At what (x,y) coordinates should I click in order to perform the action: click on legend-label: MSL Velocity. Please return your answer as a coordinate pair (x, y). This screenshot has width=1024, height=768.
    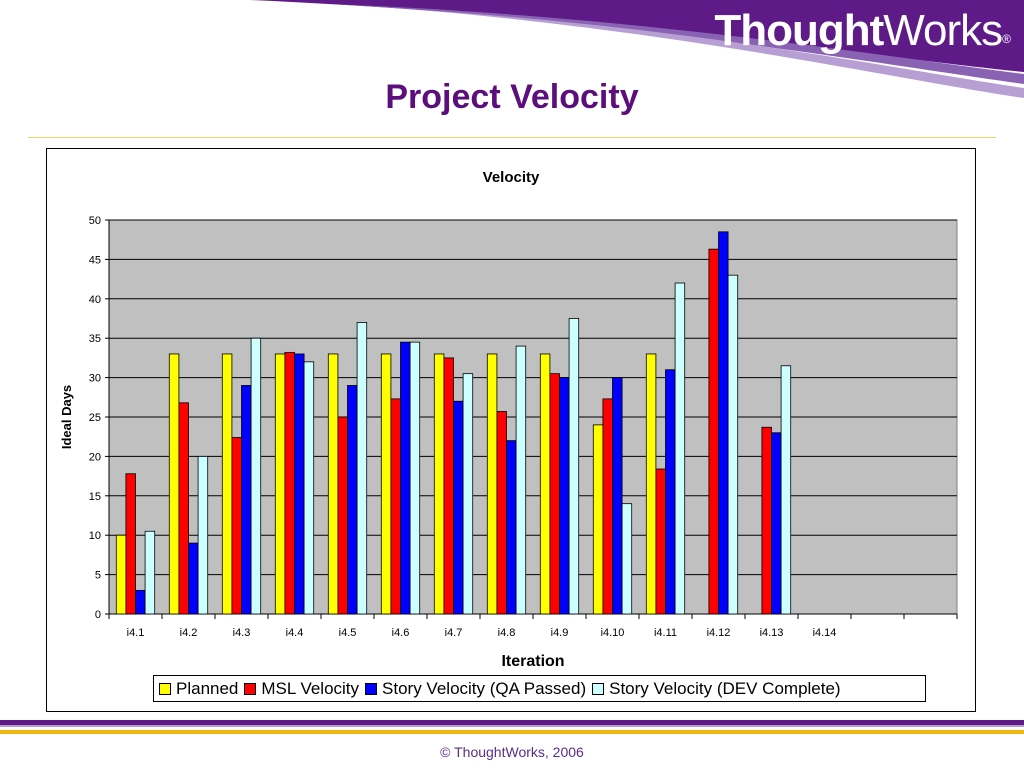
    Looking at the image, I should click on (310, 688).